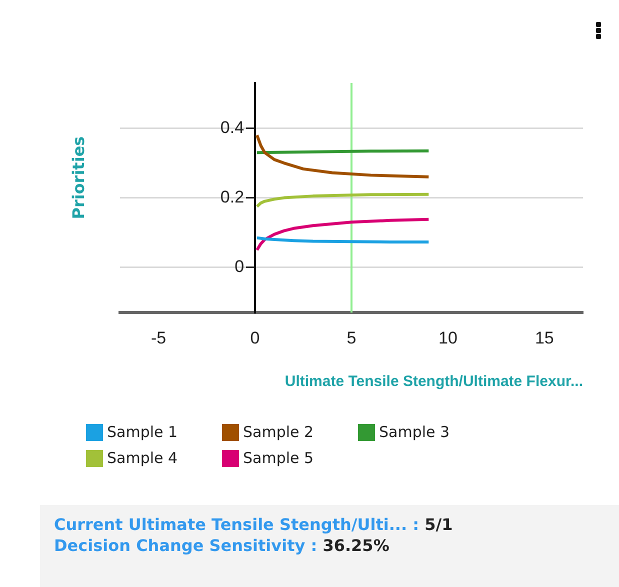 This screenshot has height=587, width=619. I want to click on y-tick-label: 0.2, so click(232, 196).